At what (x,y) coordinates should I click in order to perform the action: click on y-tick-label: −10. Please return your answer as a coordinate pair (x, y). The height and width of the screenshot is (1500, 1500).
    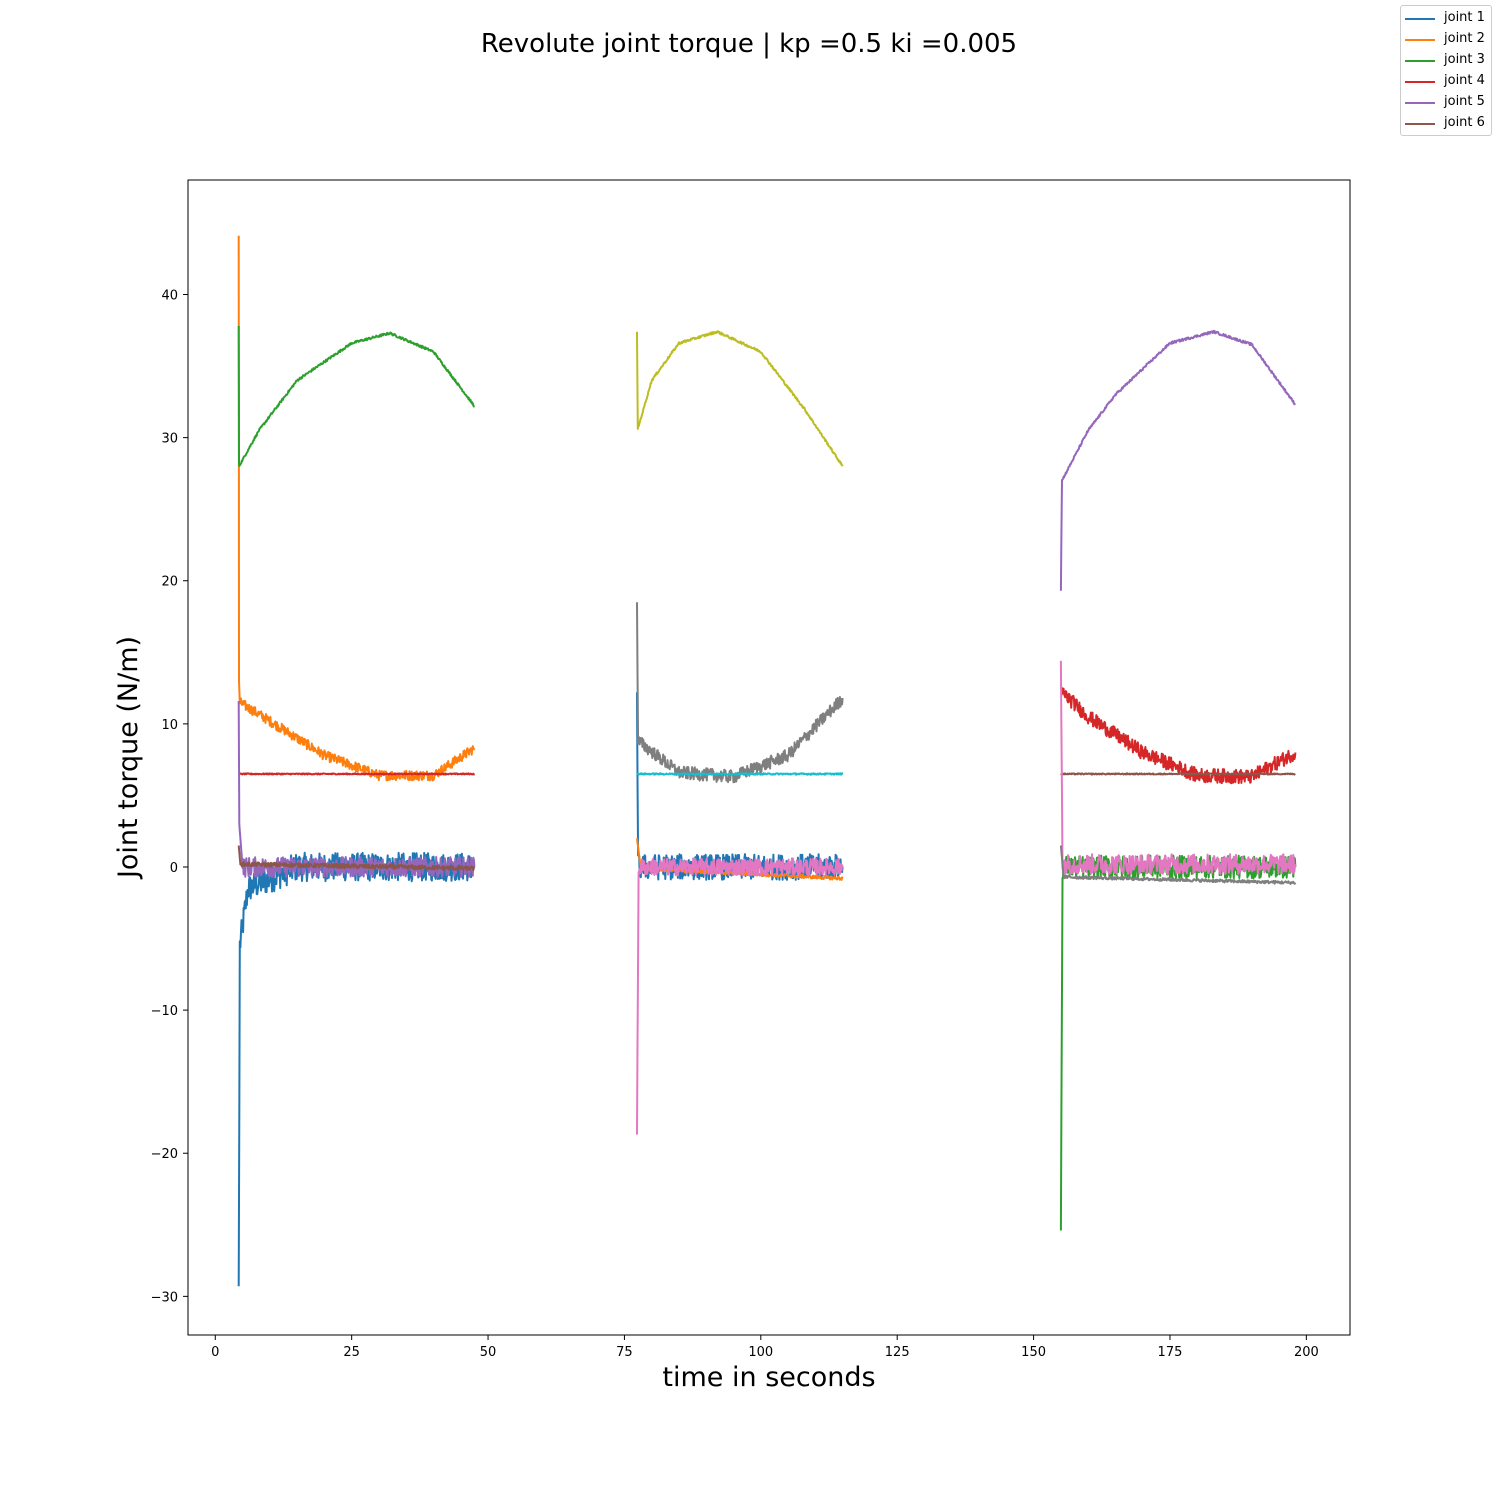
    Looking at the image, I should click on (164, 1011).